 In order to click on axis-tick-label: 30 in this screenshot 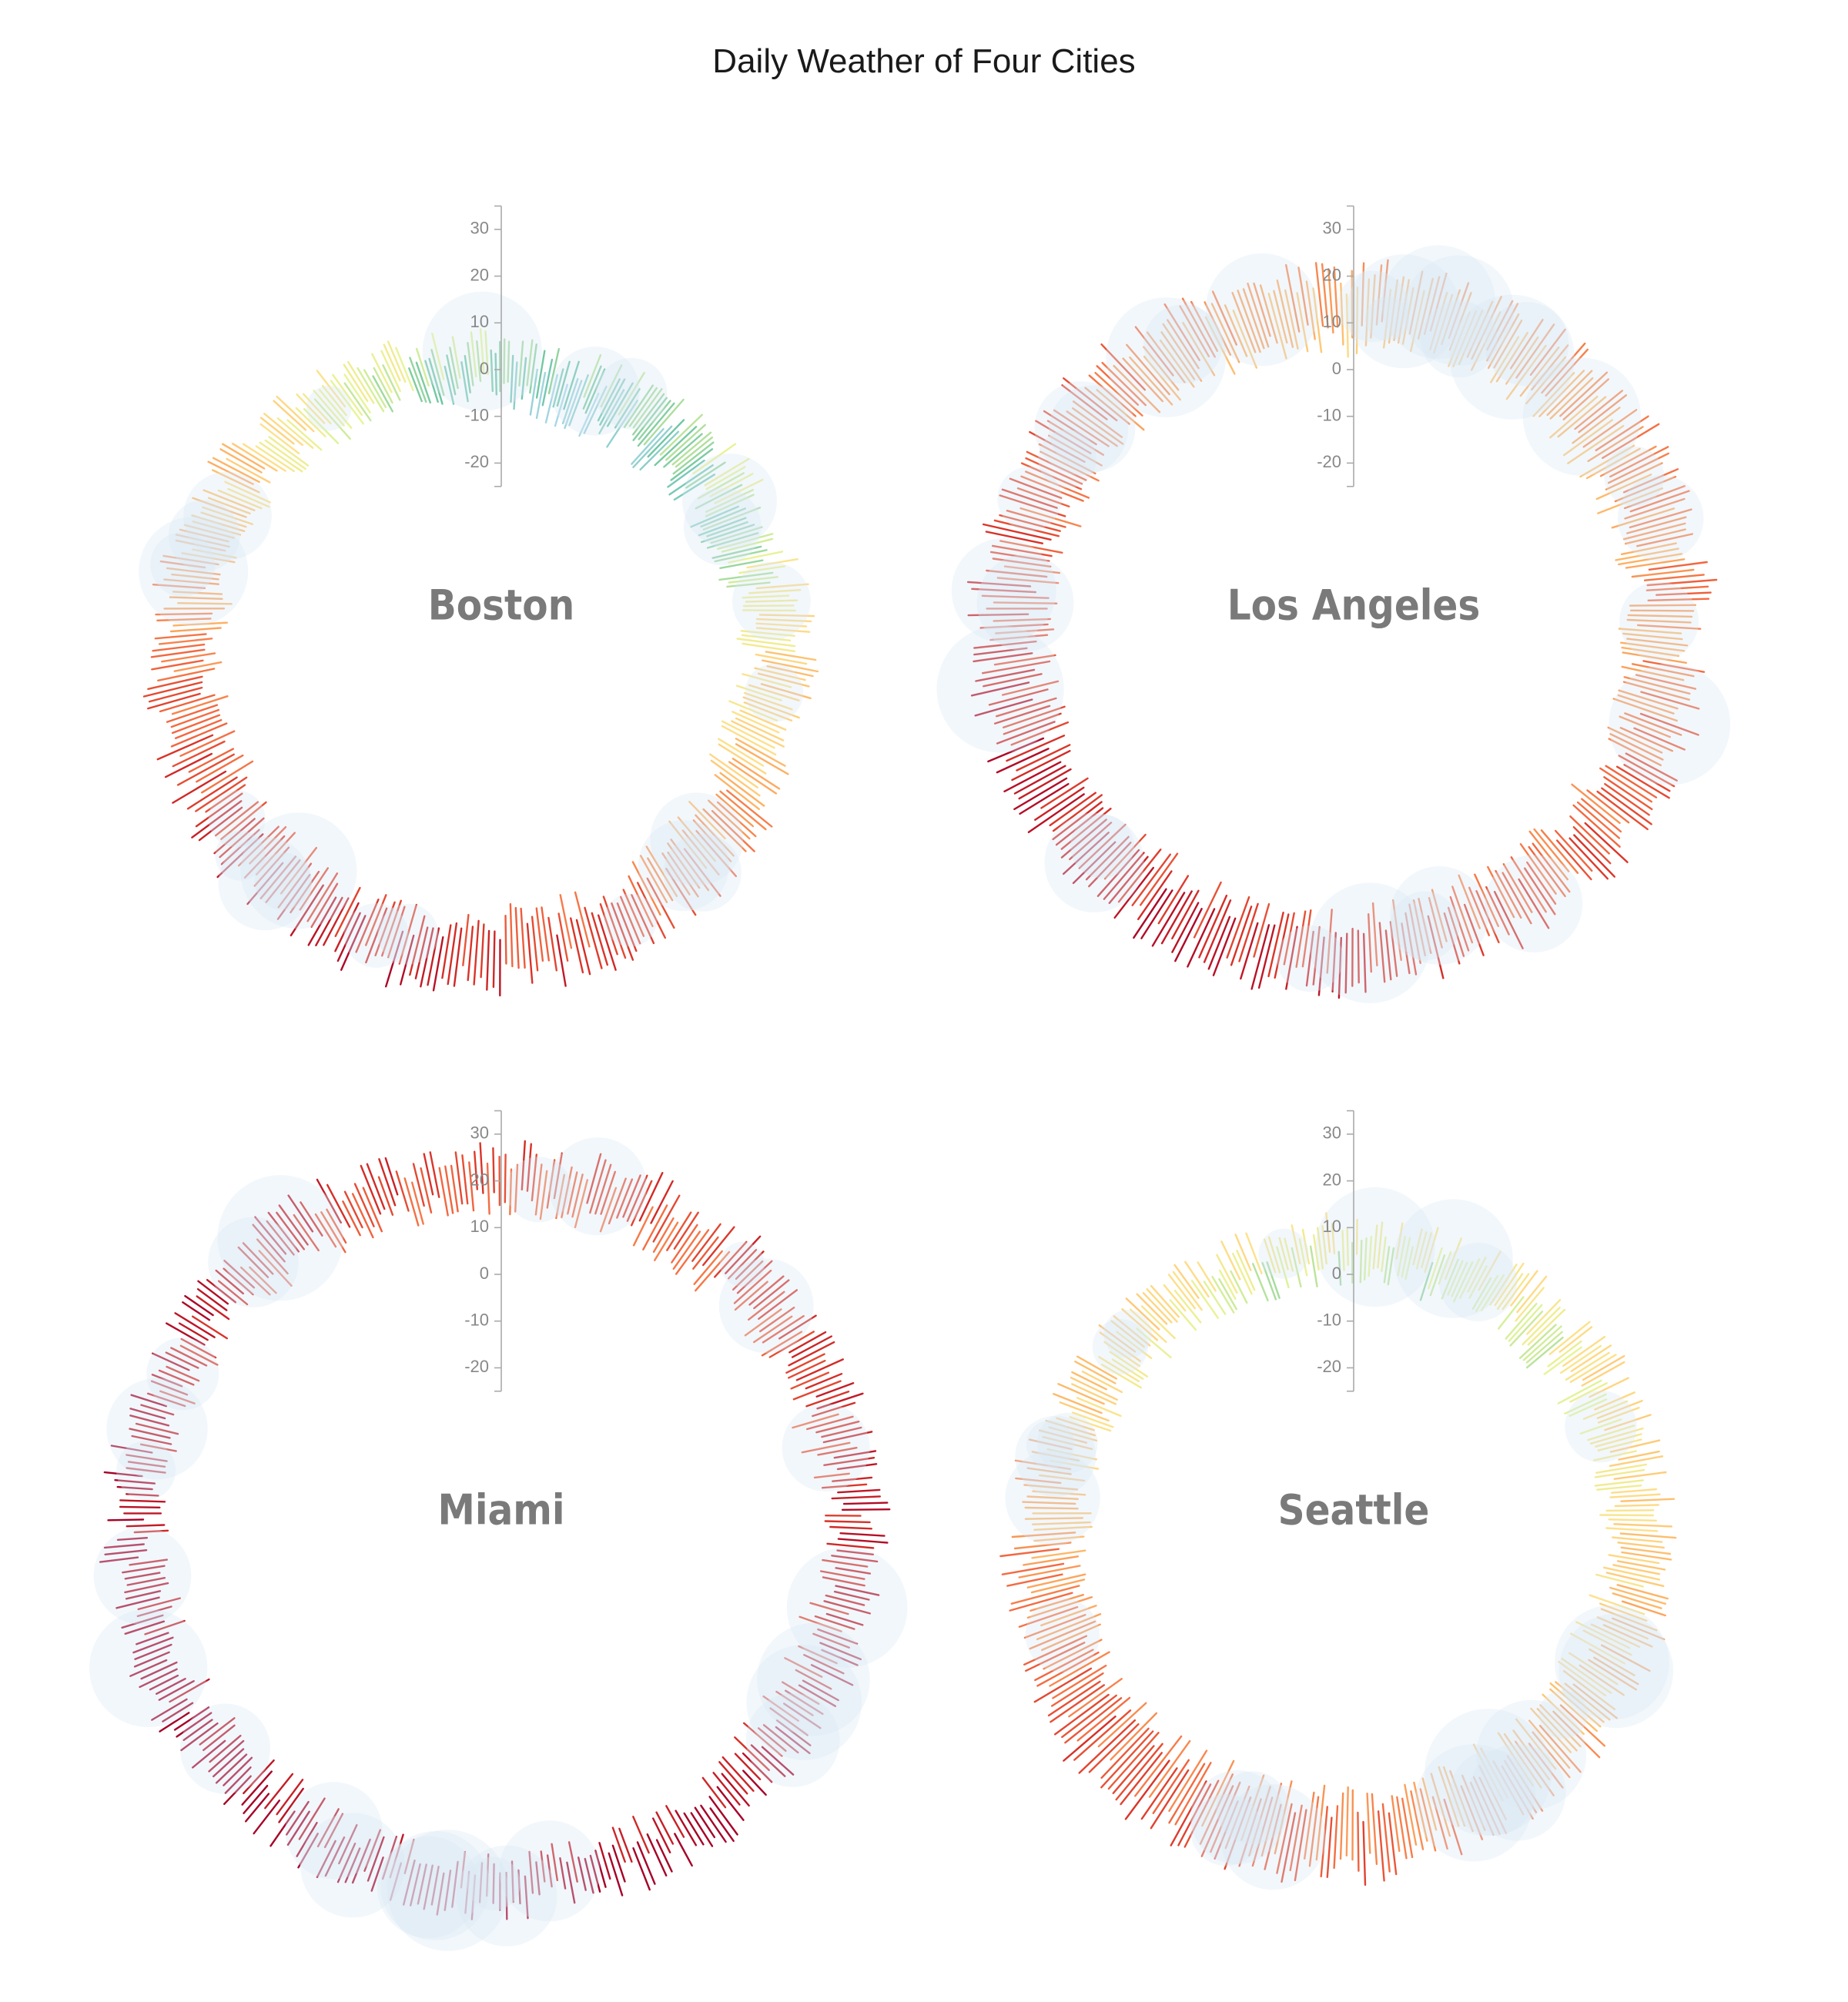, I will do `click(479, 1133)`.